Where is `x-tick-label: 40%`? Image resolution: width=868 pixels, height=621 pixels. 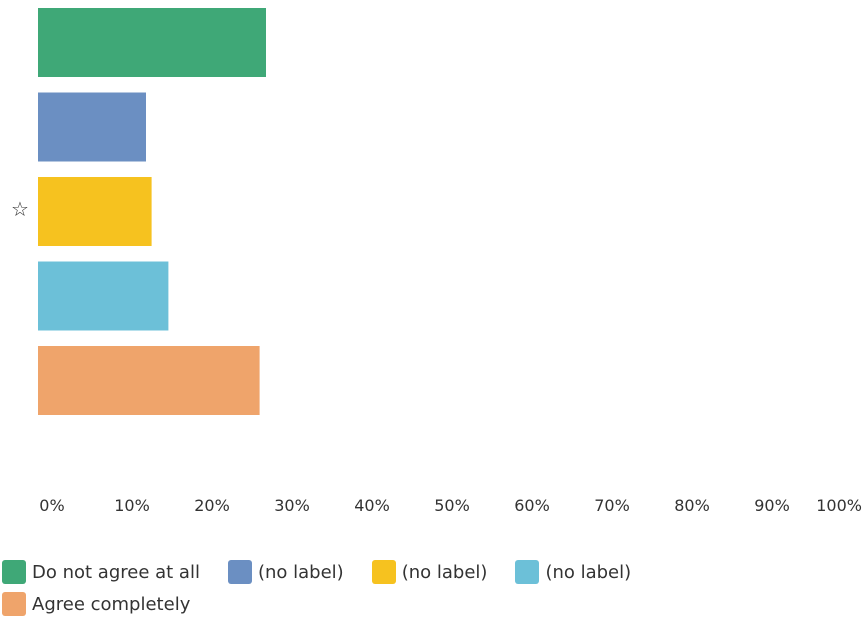 x-tick-label: 40% is located at coordinates (372, 505).